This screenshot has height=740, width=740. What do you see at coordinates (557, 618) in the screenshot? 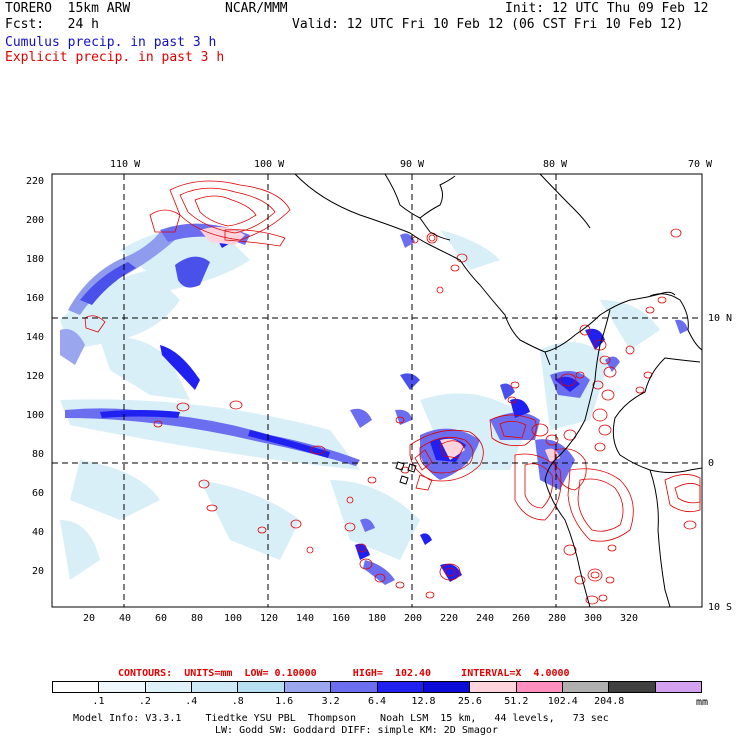
I see `x-tick-label: 280` at bounding box center [557, 618].